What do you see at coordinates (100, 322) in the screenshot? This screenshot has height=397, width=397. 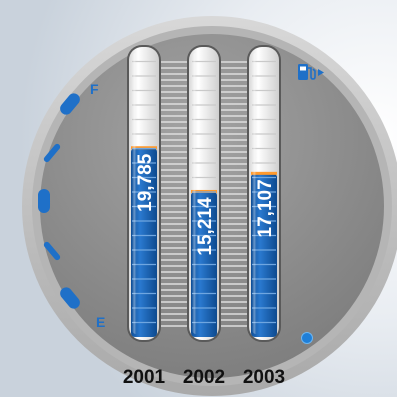 I see `gauge-empty-label: E` at bounding box center [100, 322].